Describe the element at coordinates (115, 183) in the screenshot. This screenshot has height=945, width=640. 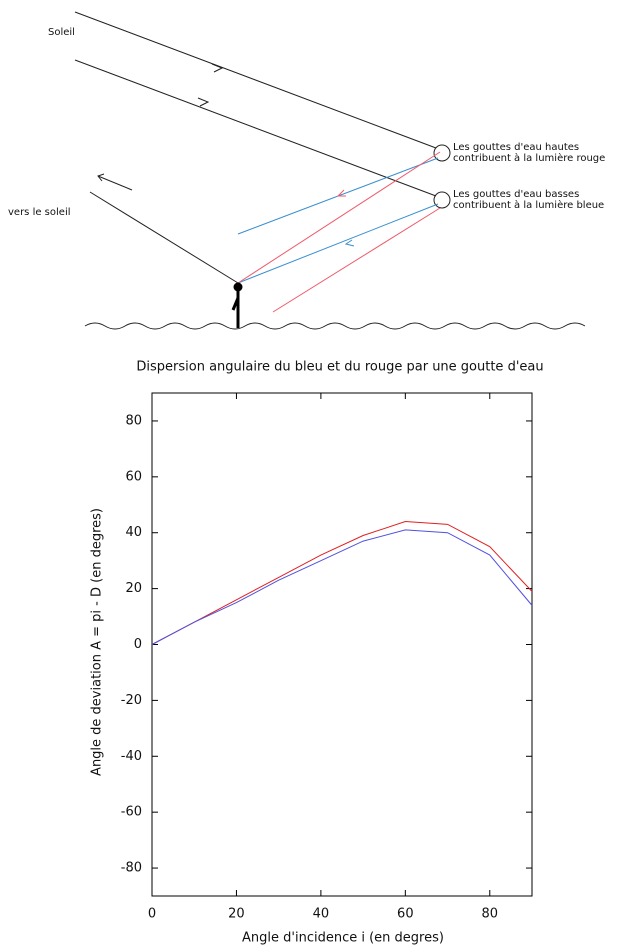
I see `arrow` at that location.